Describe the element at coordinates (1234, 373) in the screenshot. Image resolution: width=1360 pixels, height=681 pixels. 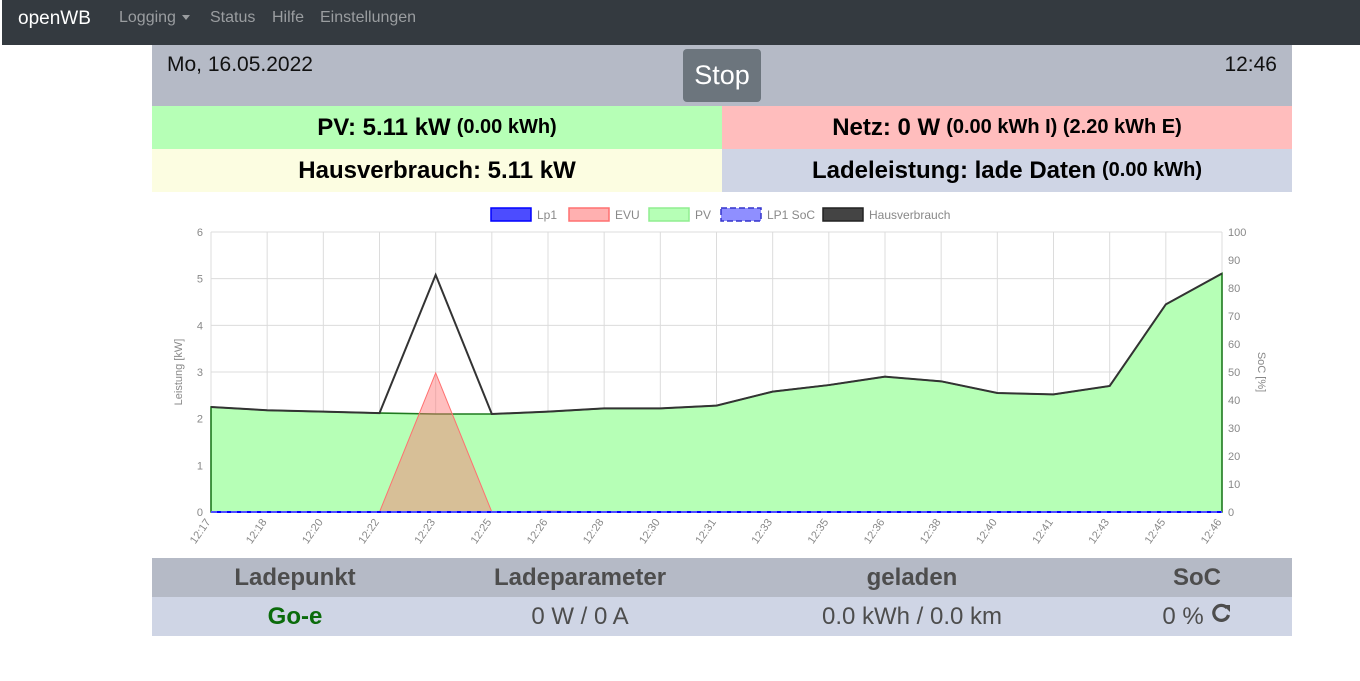
I see `y2-tick-label: 50` at that location.